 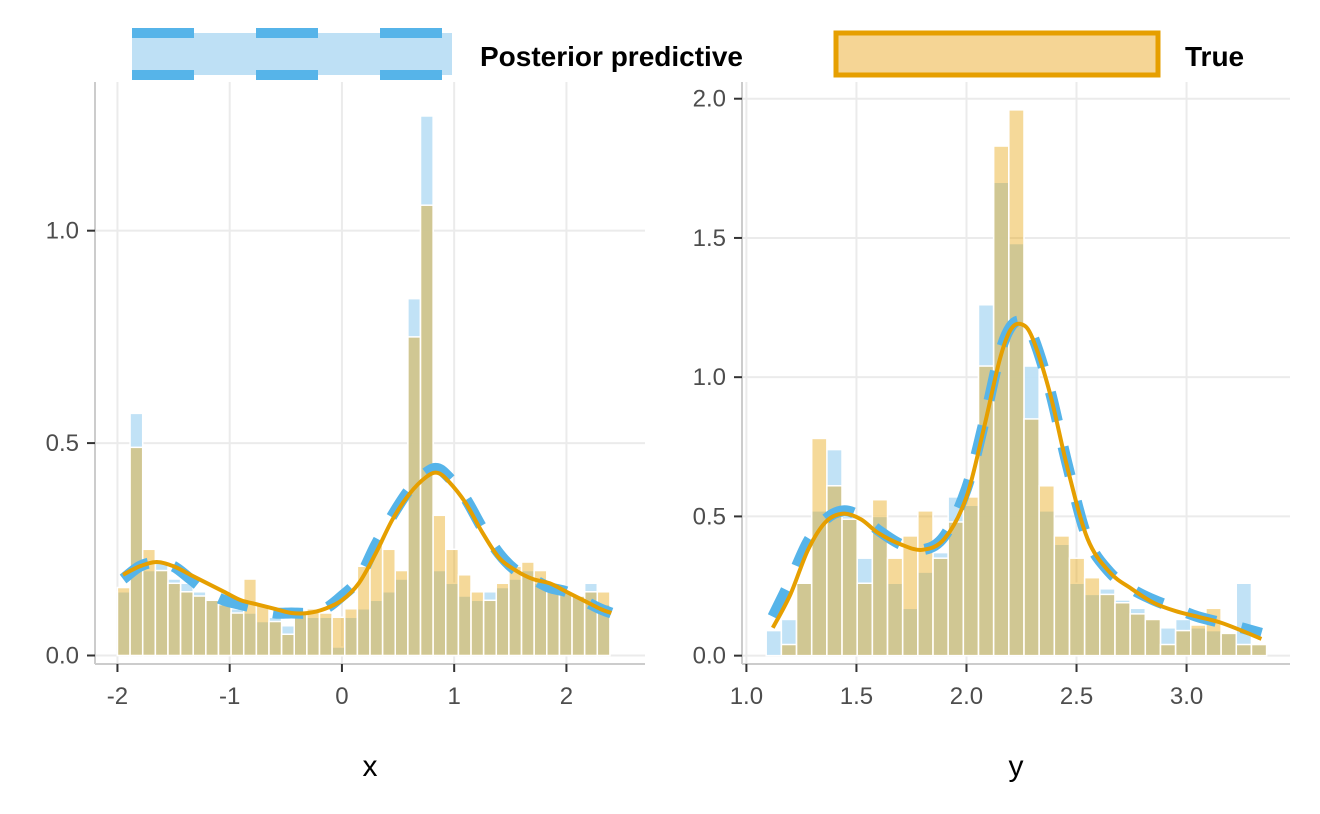 I want to click on legend-label-true: True, so click(x=1214, y=56).